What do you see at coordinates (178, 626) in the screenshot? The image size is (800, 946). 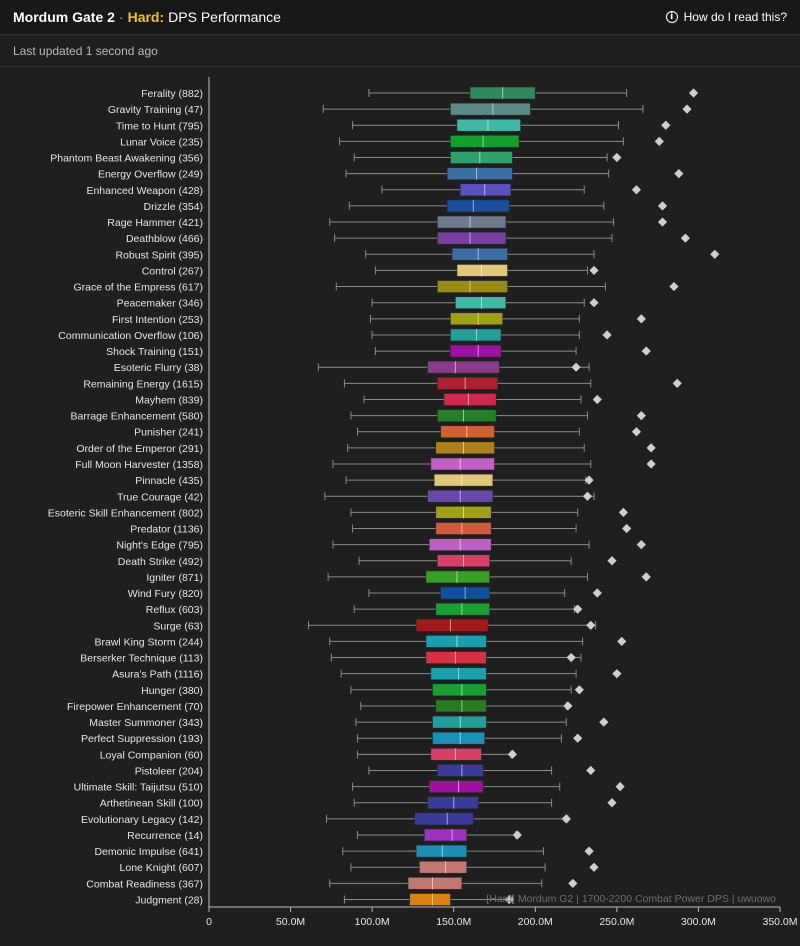 I see `row-label: Surge (63)` at bounding box center [178, 626].